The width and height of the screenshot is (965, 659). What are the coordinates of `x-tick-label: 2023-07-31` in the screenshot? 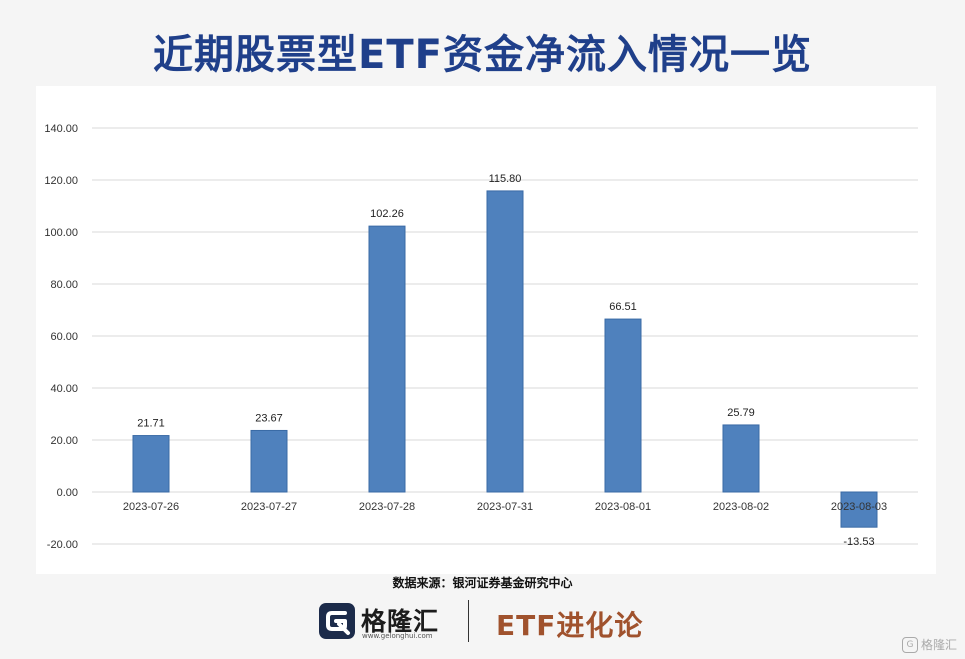 It's located at (505, 507).